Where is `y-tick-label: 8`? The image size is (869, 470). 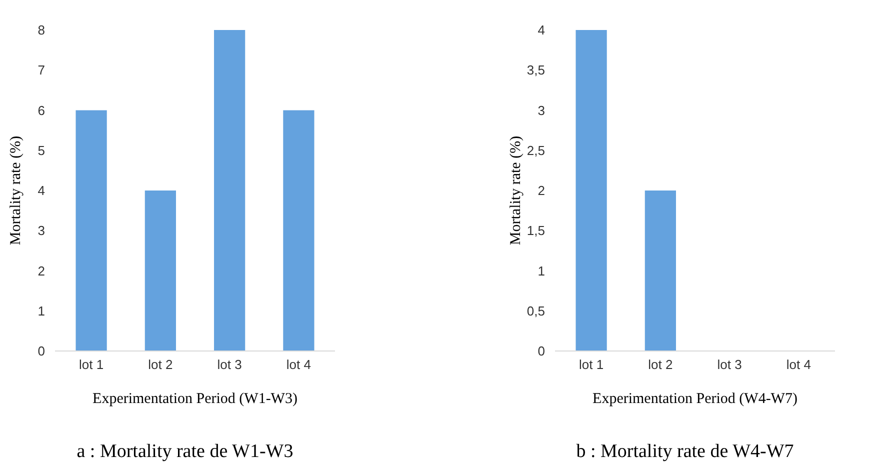 y-tick-label: 8 is located at coordinates (41, 30).